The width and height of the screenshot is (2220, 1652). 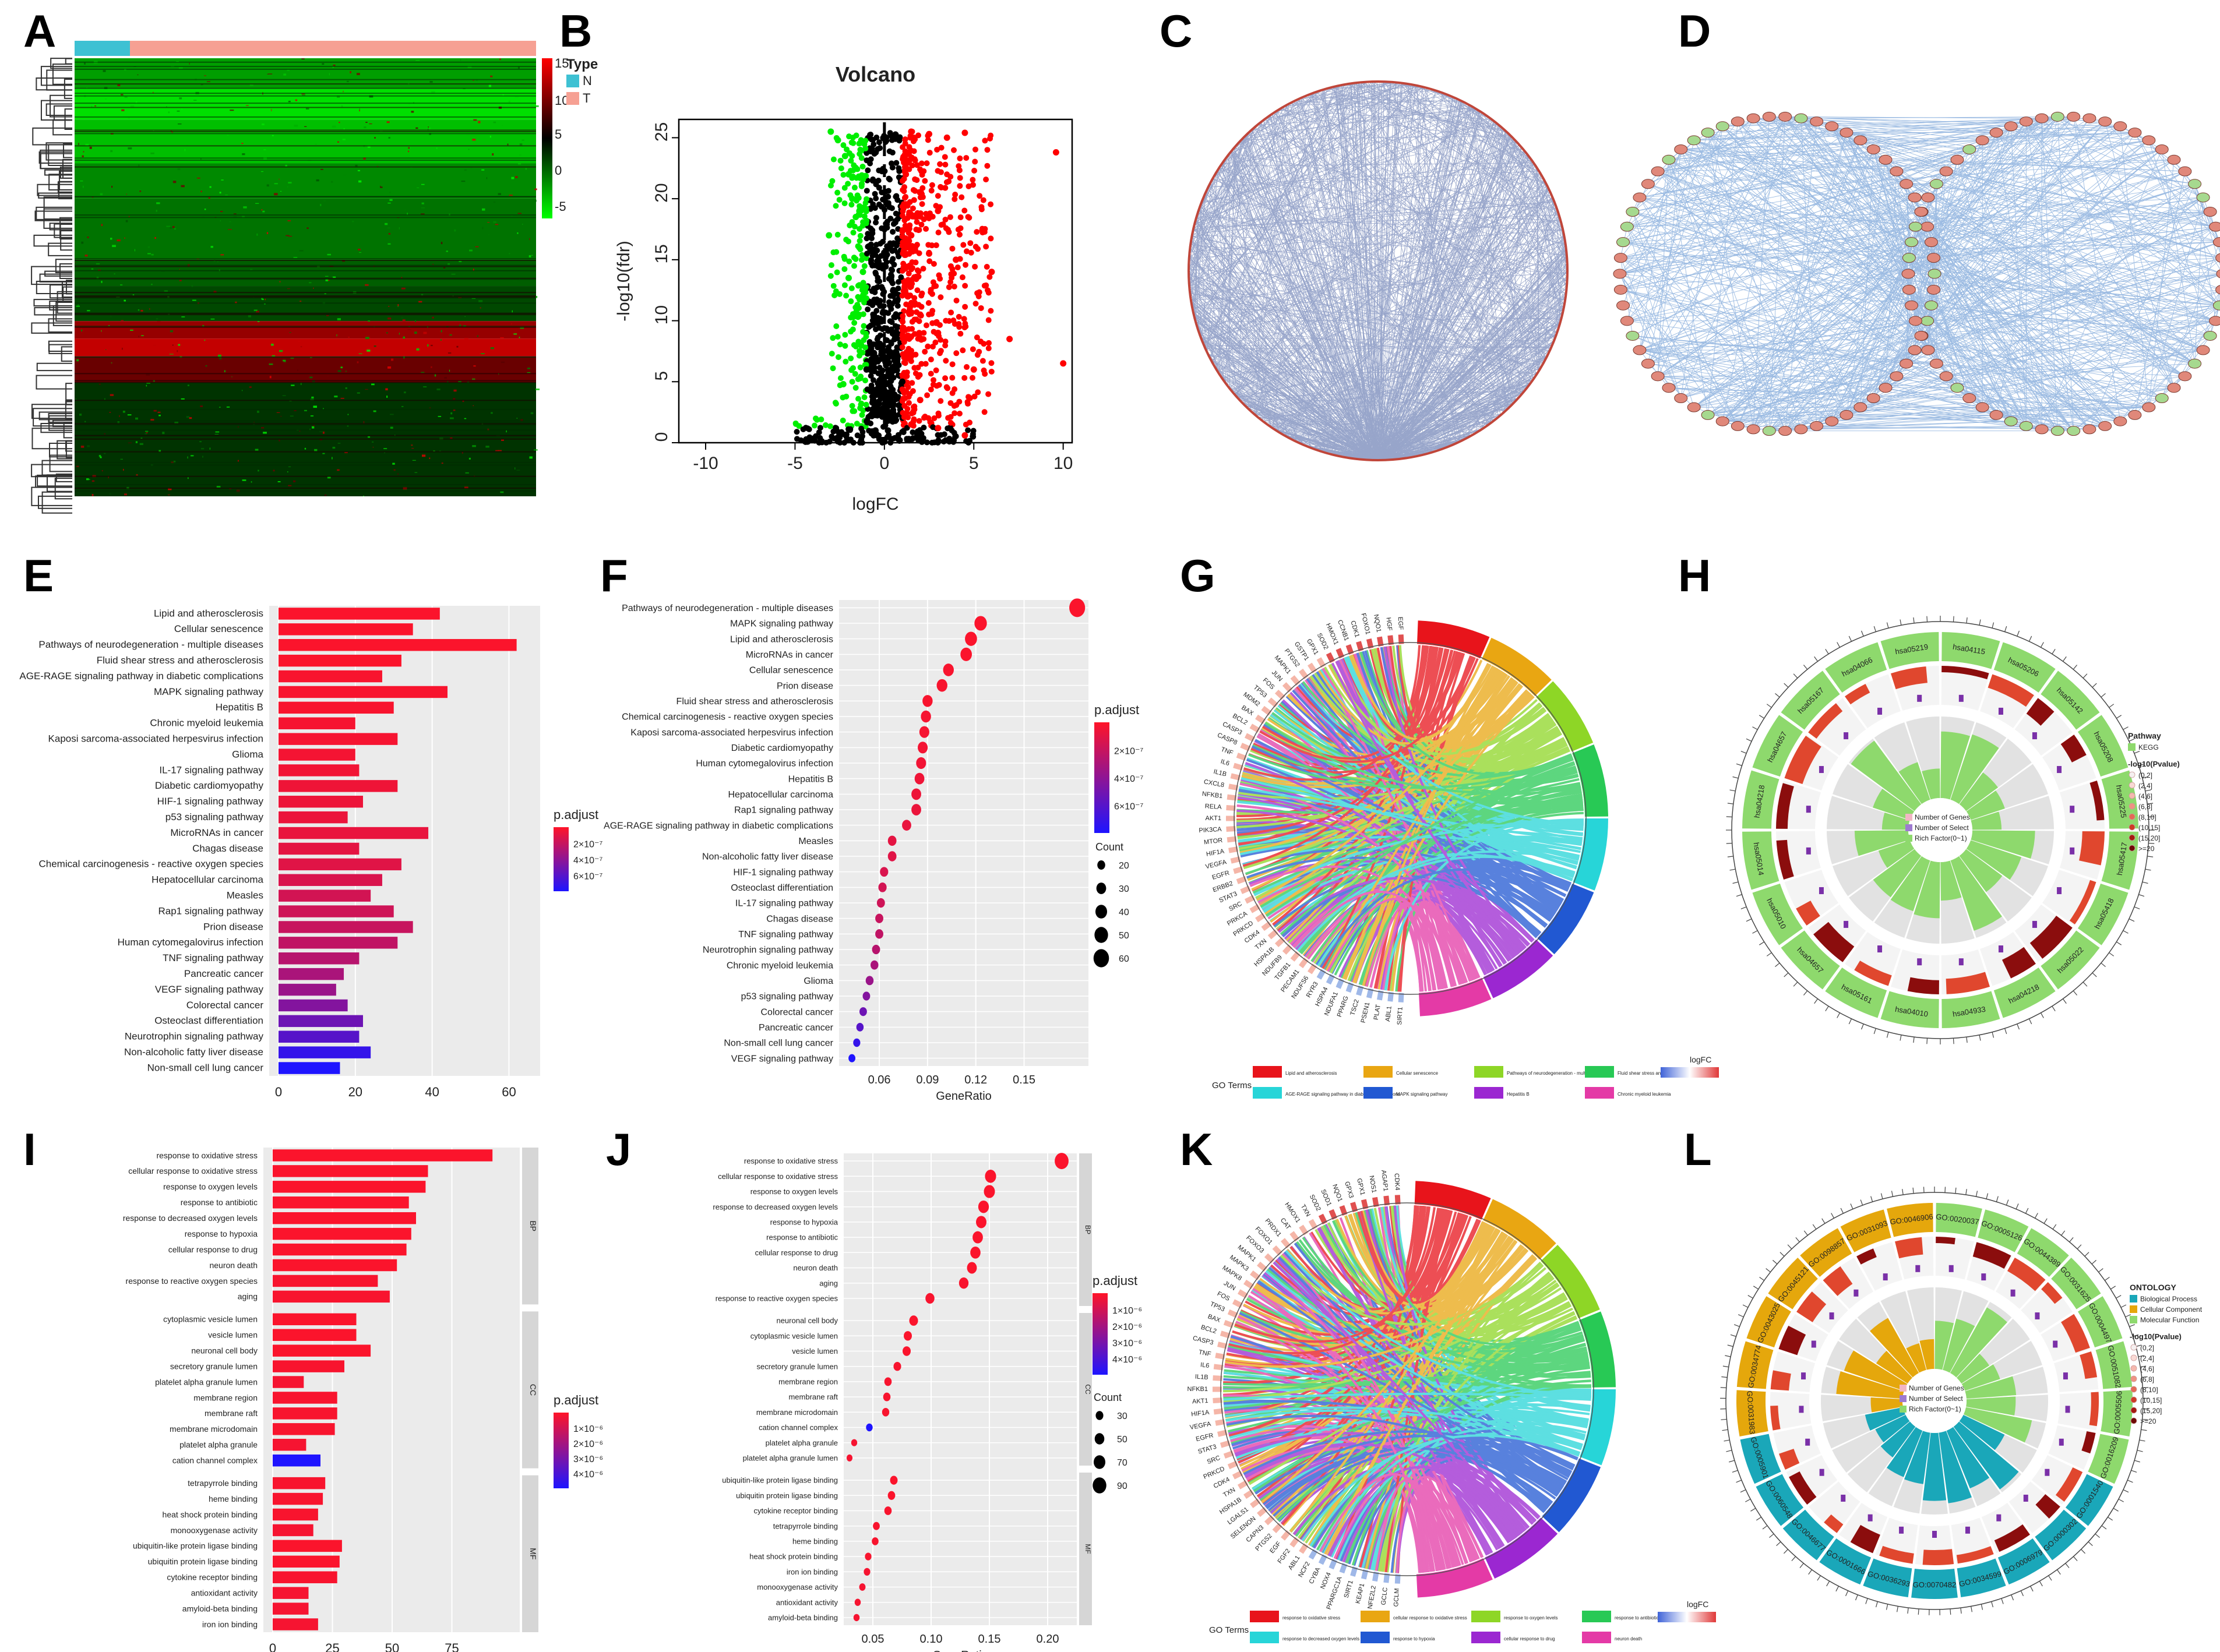 What do you see at coordinates (964, 1096) in the screenshot?
I see `dot-x-label: GeneRatio` at bounding box center [964, 1096].